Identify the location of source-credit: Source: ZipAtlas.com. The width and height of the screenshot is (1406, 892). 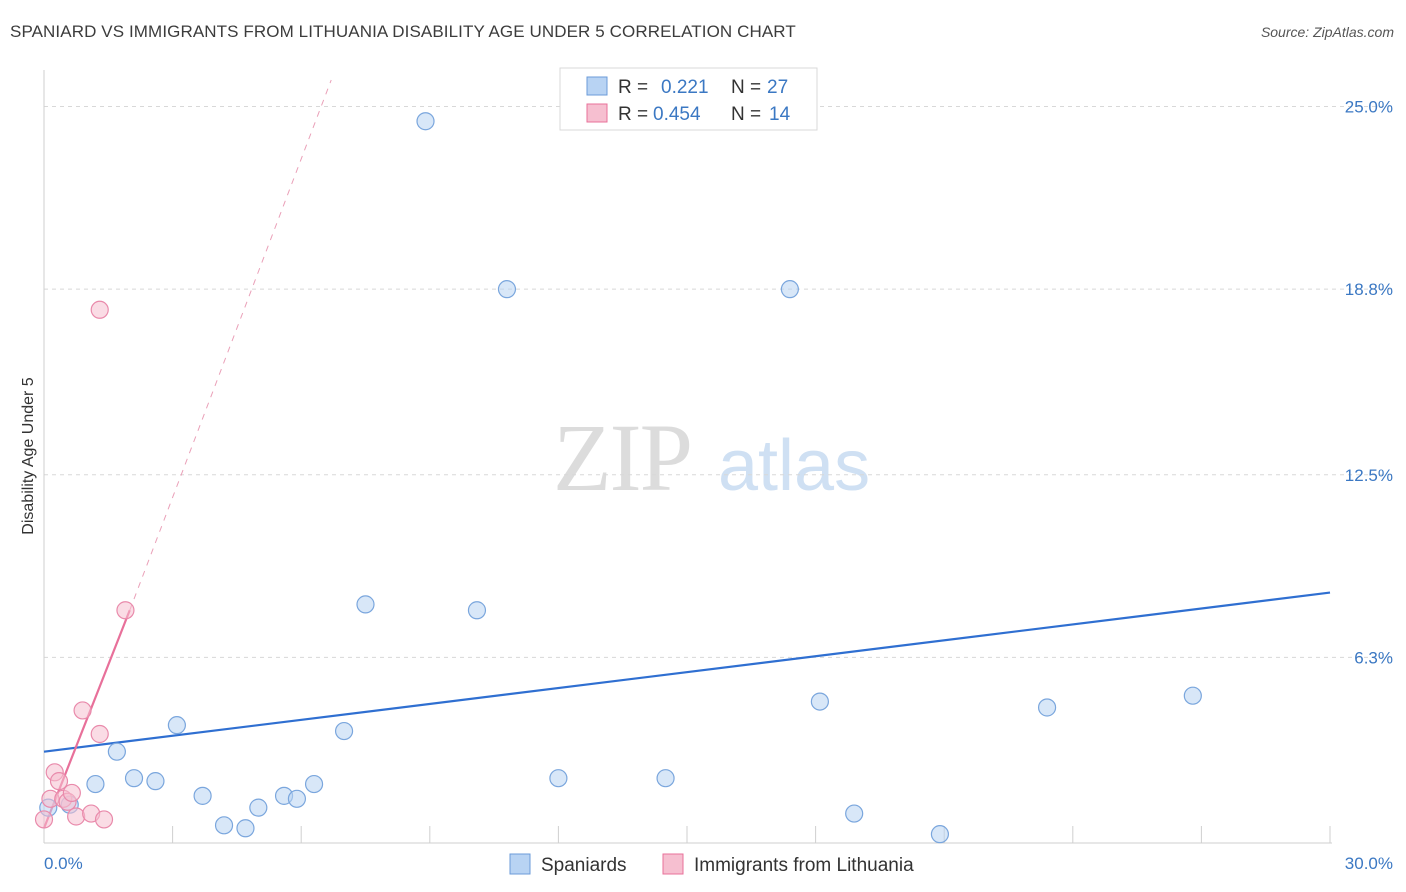
(1327, 32).